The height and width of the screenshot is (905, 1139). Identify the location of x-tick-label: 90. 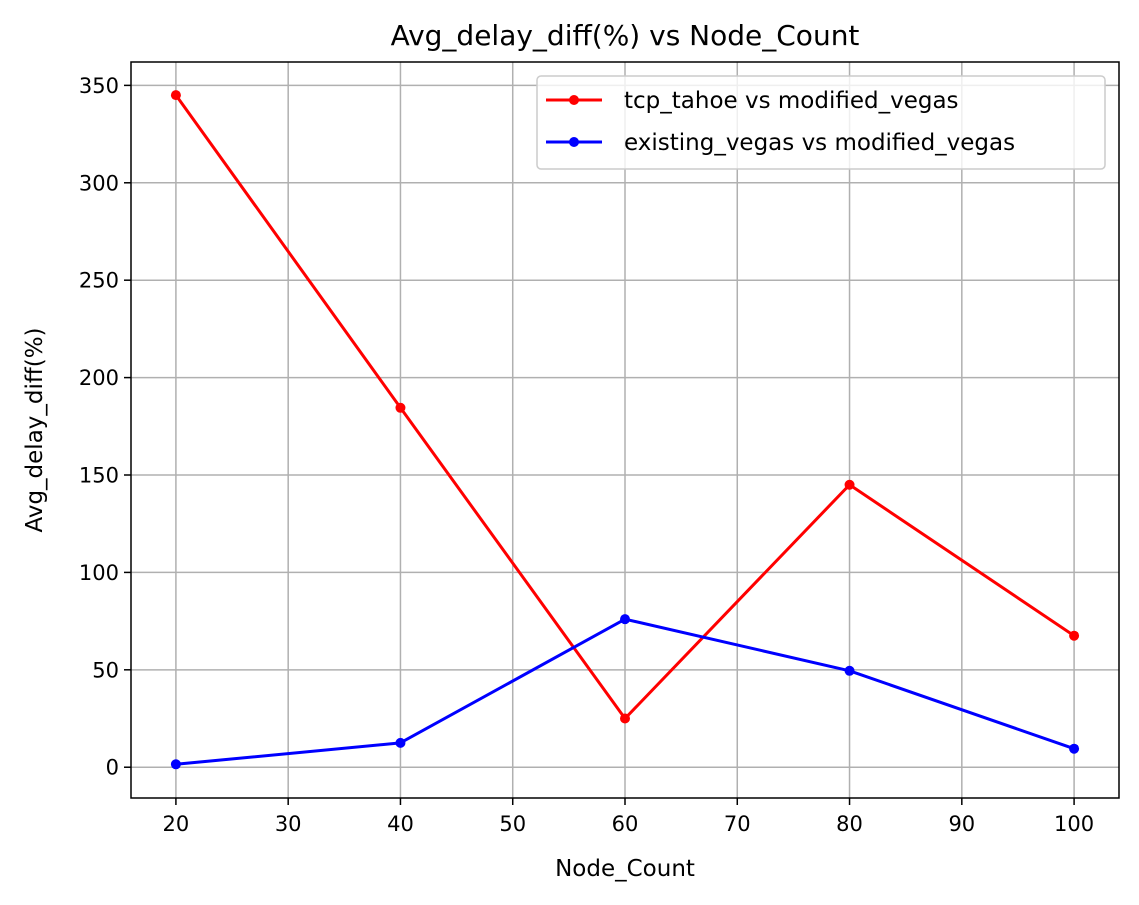
(961, 824).